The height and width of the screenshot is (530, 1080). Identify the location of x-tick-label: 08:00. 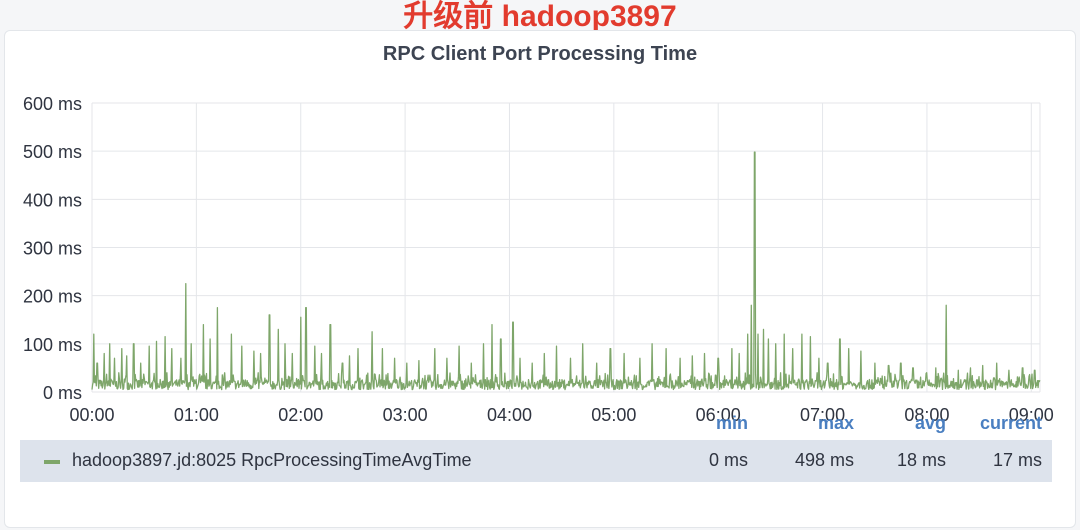
(926, 415).